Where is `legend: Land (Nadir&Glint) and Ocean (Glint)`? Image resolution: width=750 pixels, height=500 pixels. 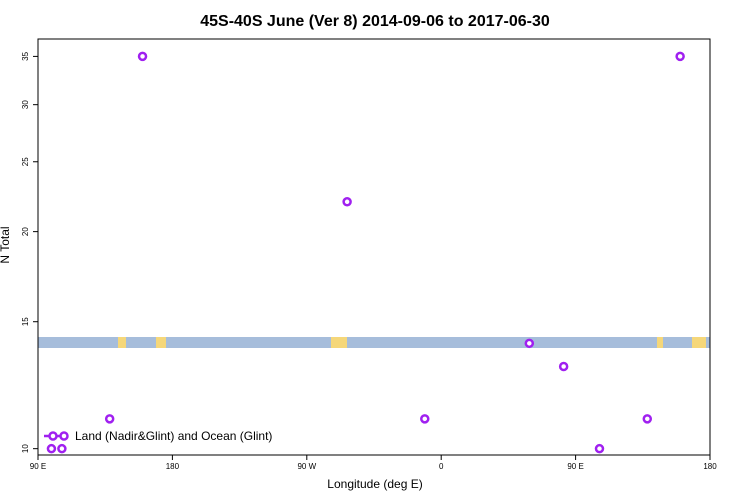 legend: Land (Nadir&Glint) and Ocean (Glint) is located at coordinates (158, 436).